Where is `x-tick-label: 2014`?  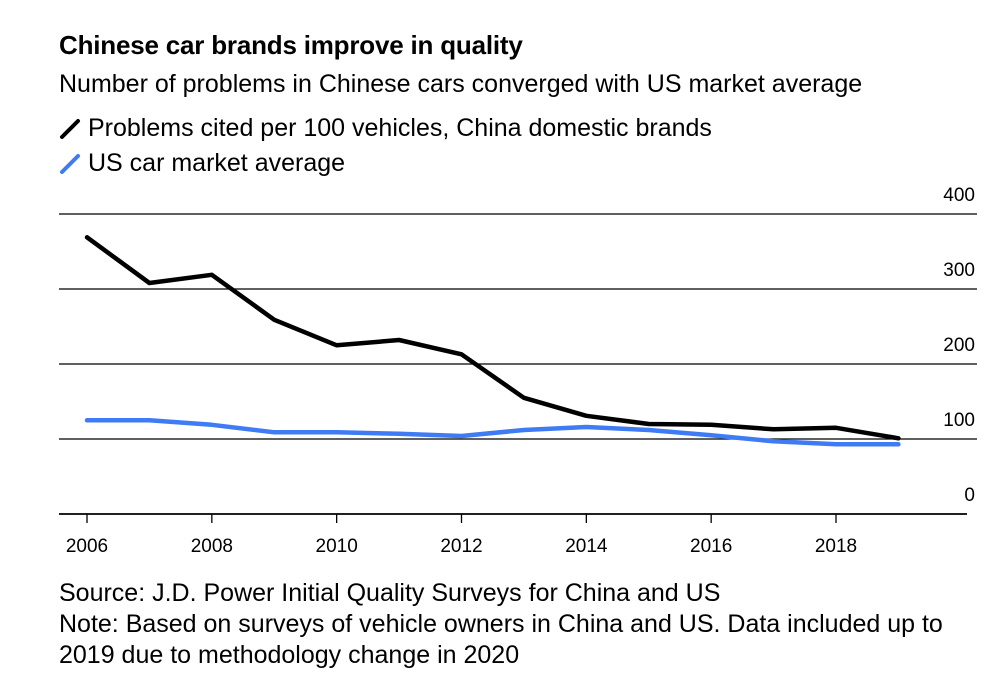
x-tick-label: 2014 is located at coordinates (586, 546).